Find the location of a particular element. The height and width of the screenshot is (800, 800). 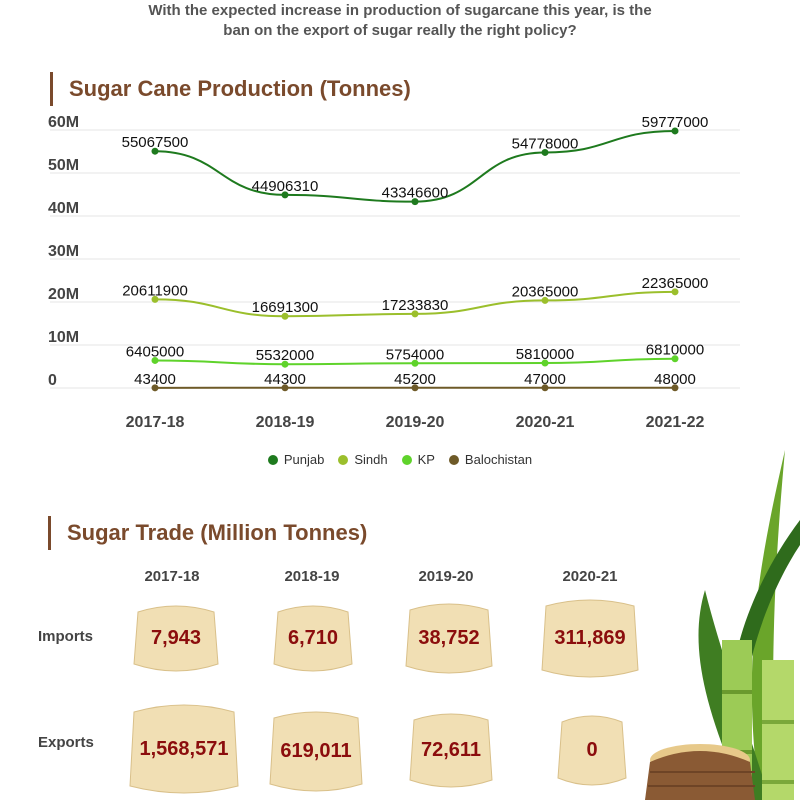

y-tick-label-30M: 30M is located at coordinates (63, 251).